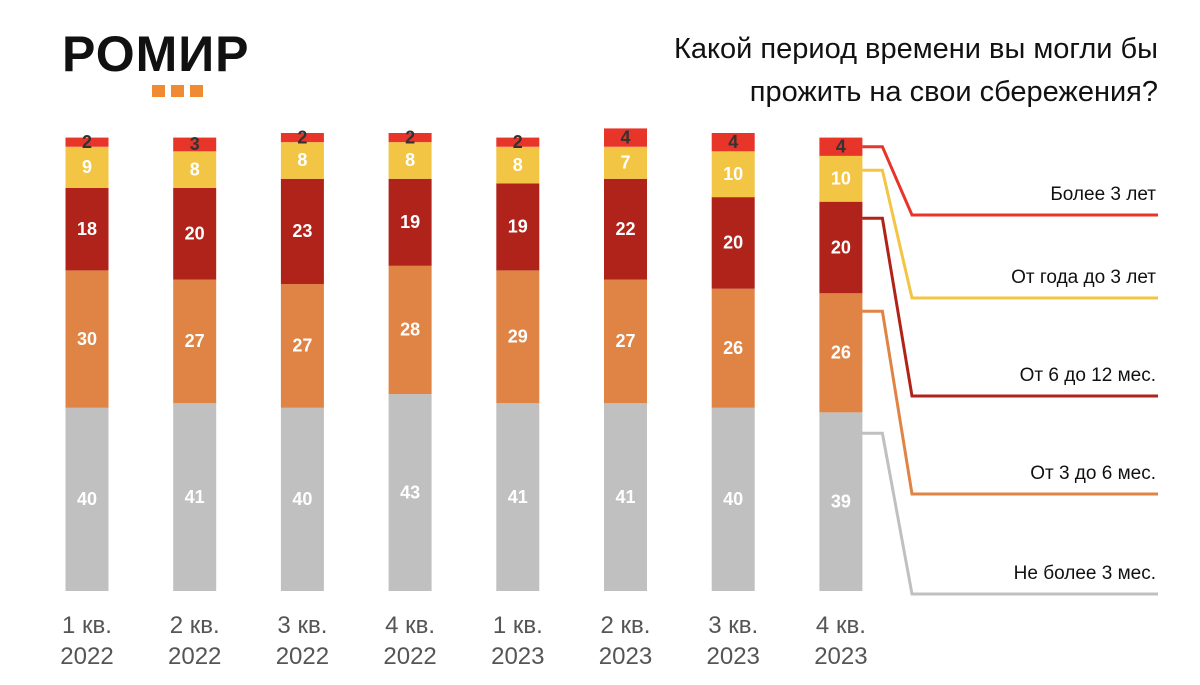  Describe the element at coordinates (87, 167) in the screenshot. I see `value-label: 9` at that location.